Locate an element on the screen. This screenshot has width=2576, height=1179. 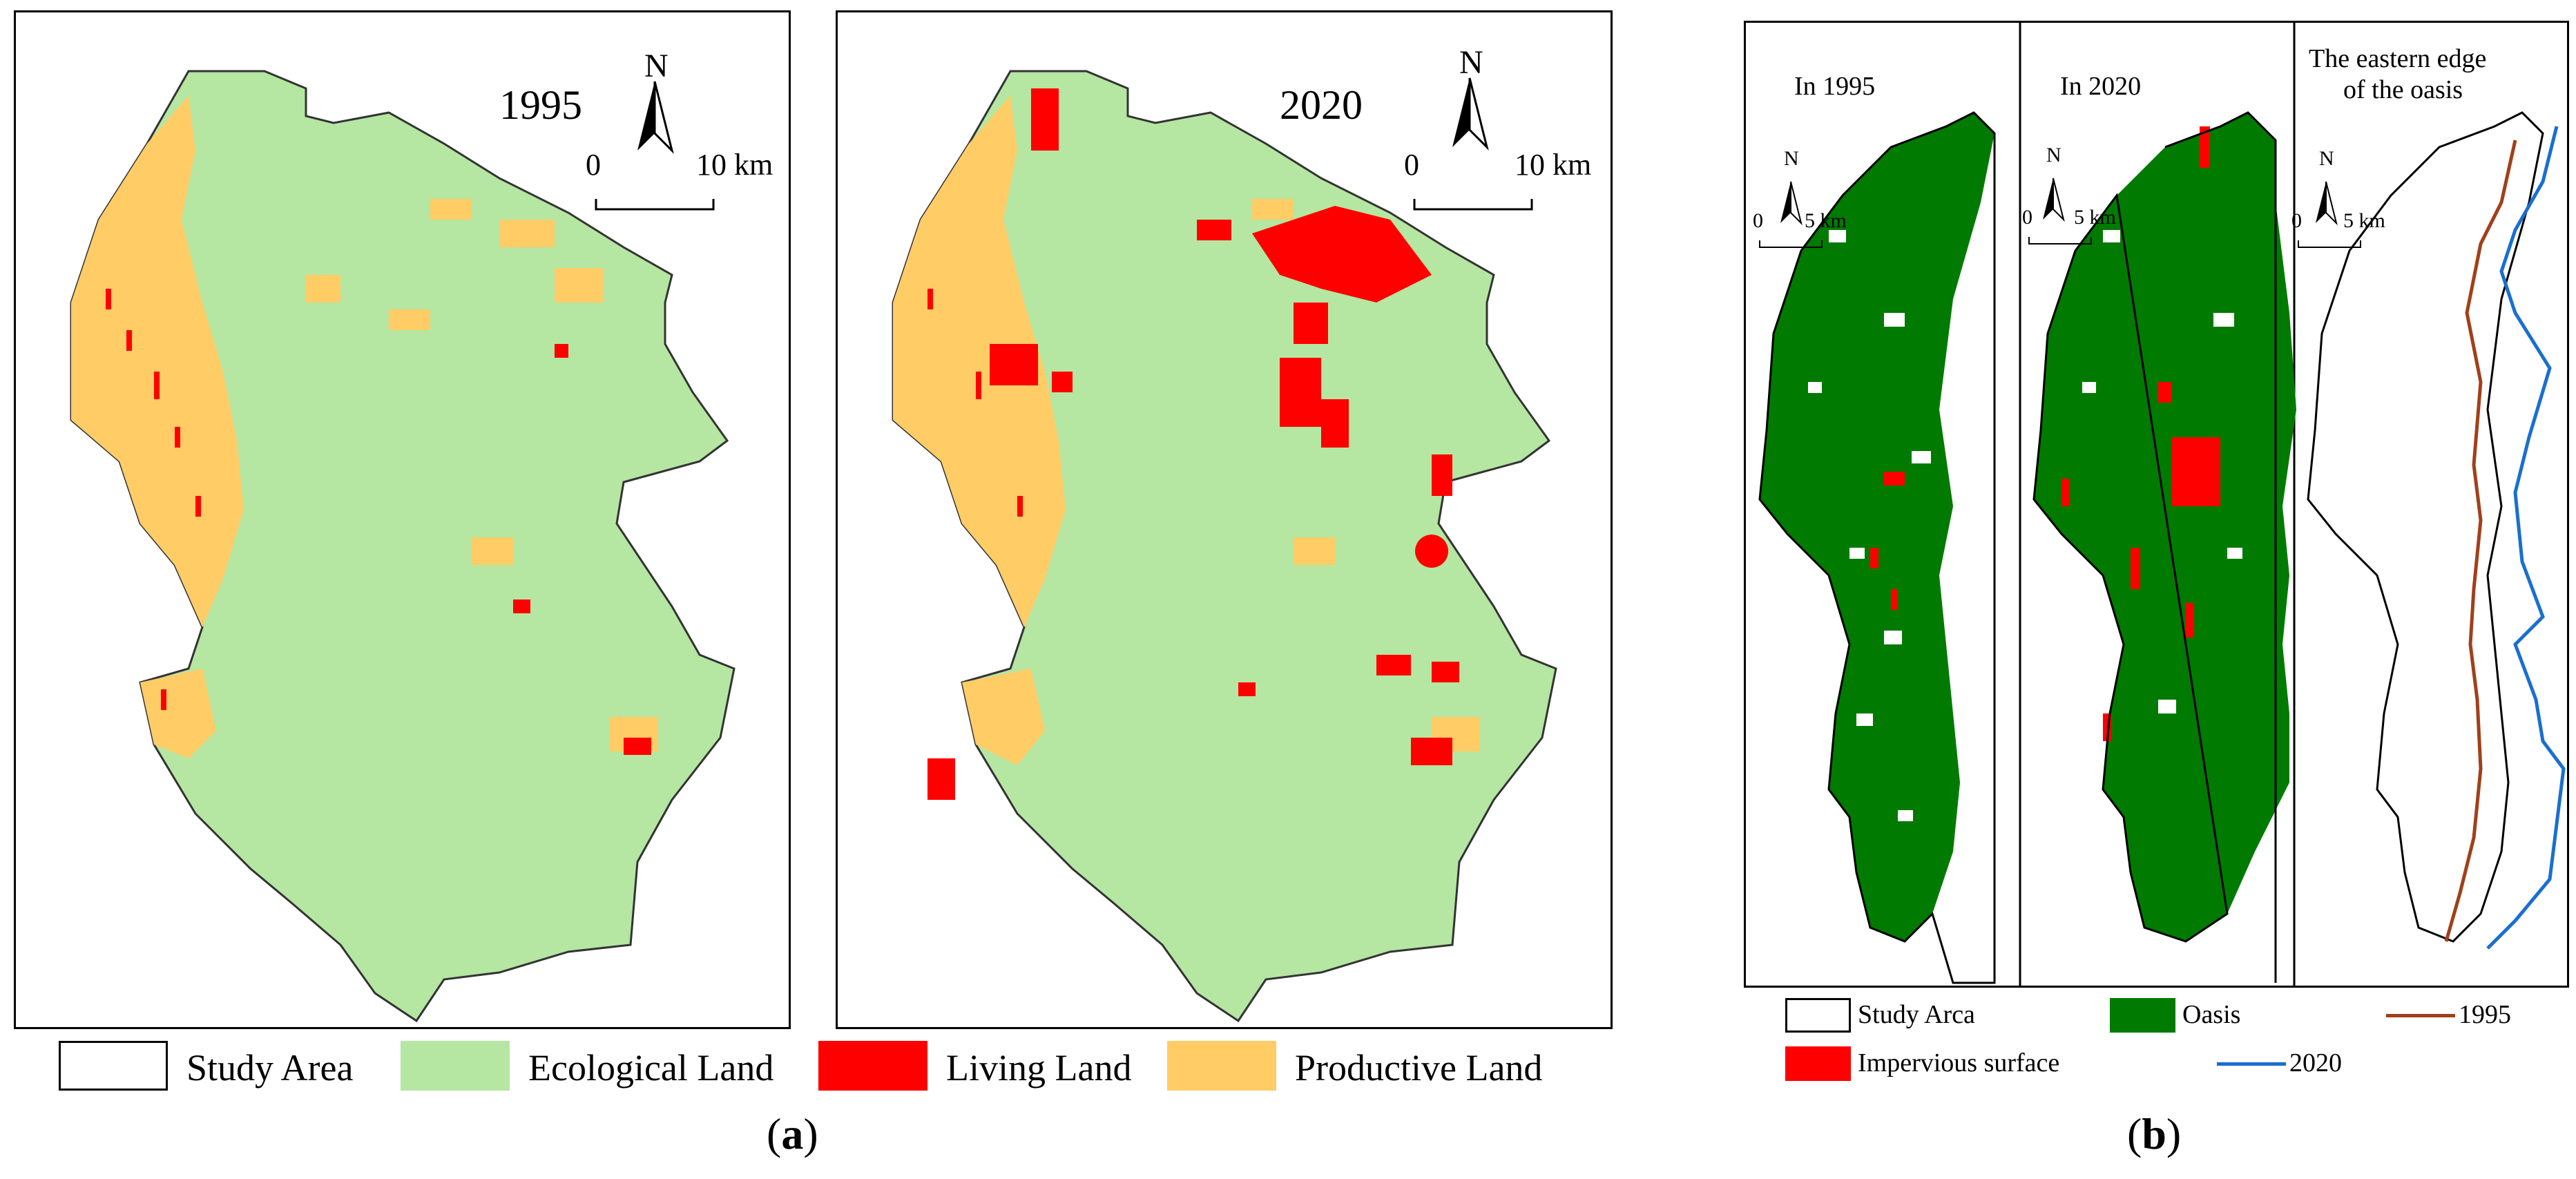
legend-label-impervious-surface: Impervious surface is located at coordinates (1959, 1062).